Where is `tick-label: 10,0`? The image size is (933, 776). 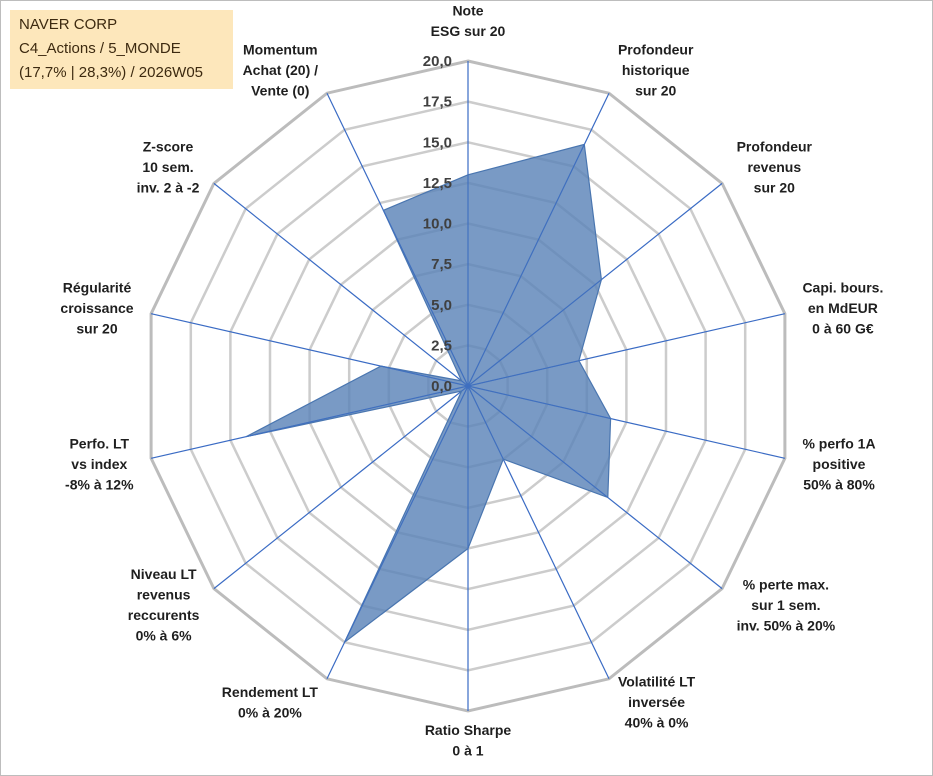
tick-label: 10,0 is located at coordinates (437, 224).